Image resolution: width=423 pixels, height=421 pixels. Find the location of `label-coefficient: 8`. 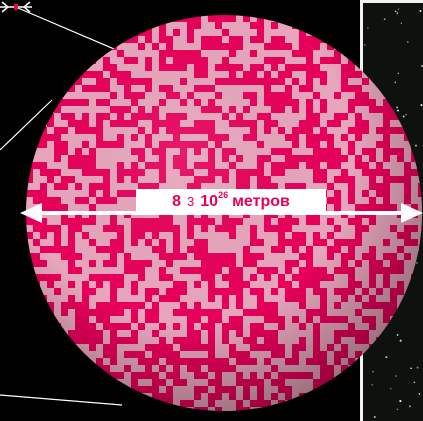

label-coefficient: 8 is located at coordinates (177, 201).